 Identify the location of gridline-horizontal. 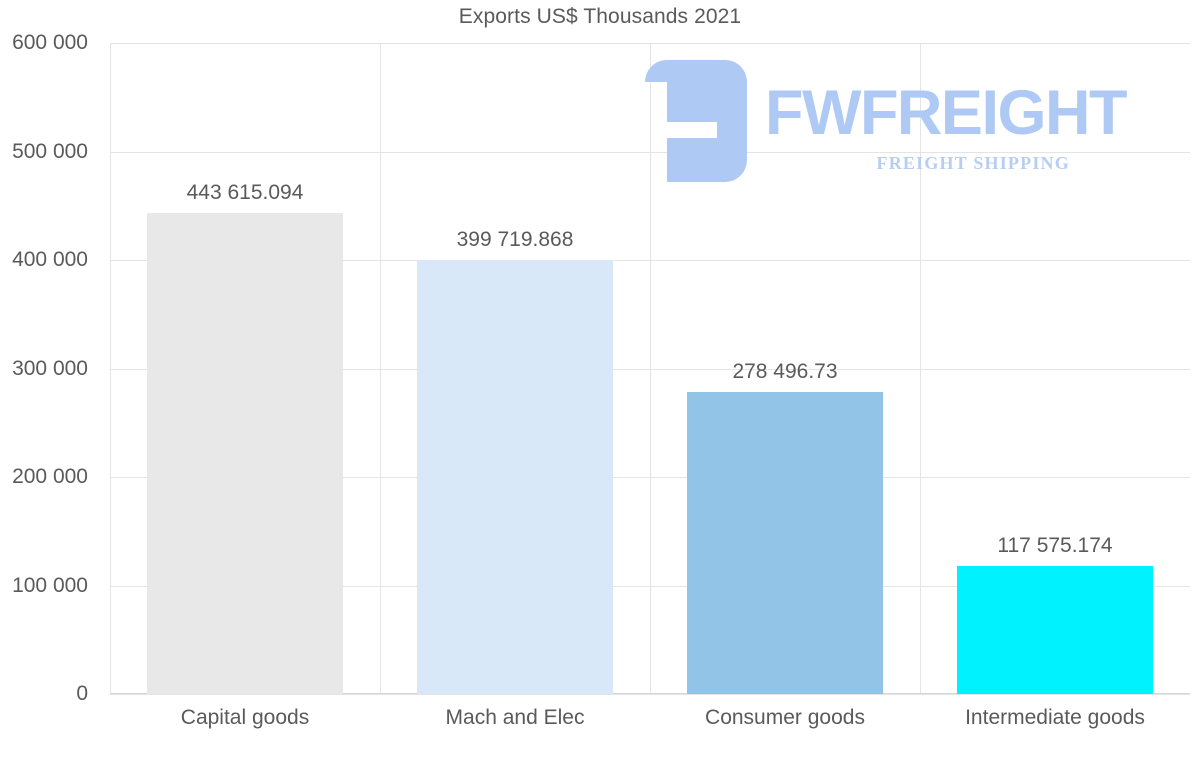
(650, 694).